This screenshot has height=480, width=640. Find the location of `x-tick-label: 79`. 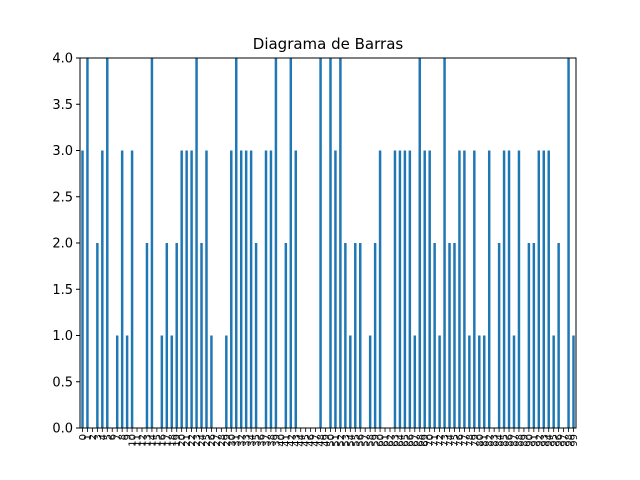

x-tick-label: 79 is located at coordinates (475, 440).